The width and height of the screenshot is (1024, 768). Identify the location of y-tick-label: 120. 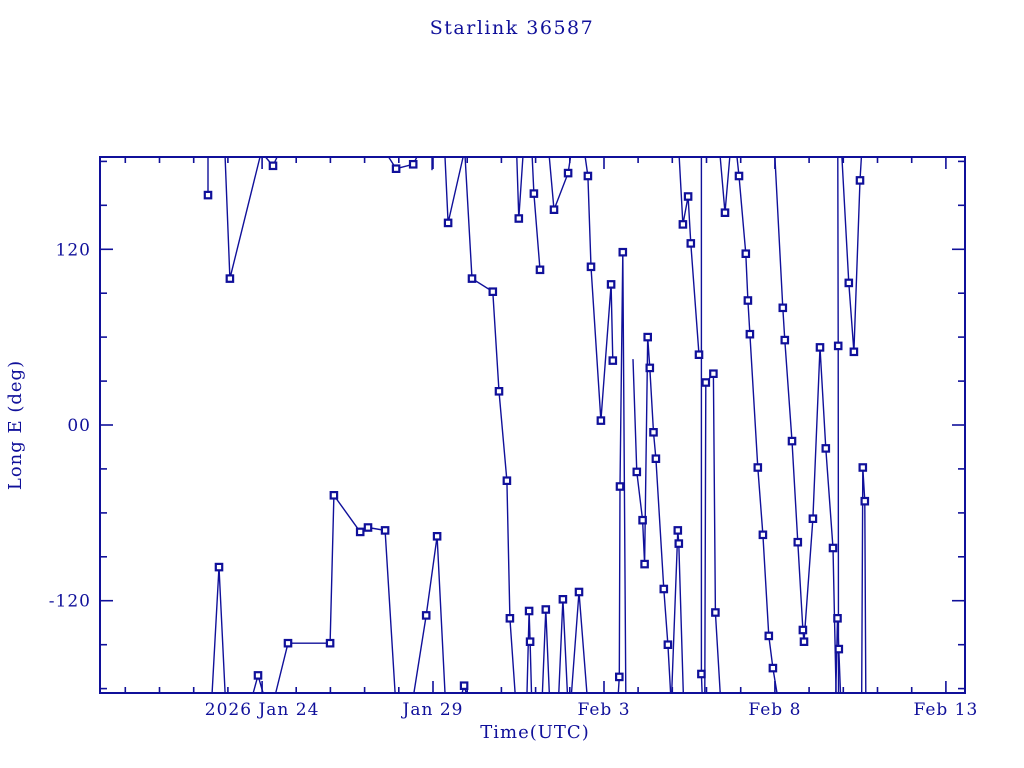
(73, 250).